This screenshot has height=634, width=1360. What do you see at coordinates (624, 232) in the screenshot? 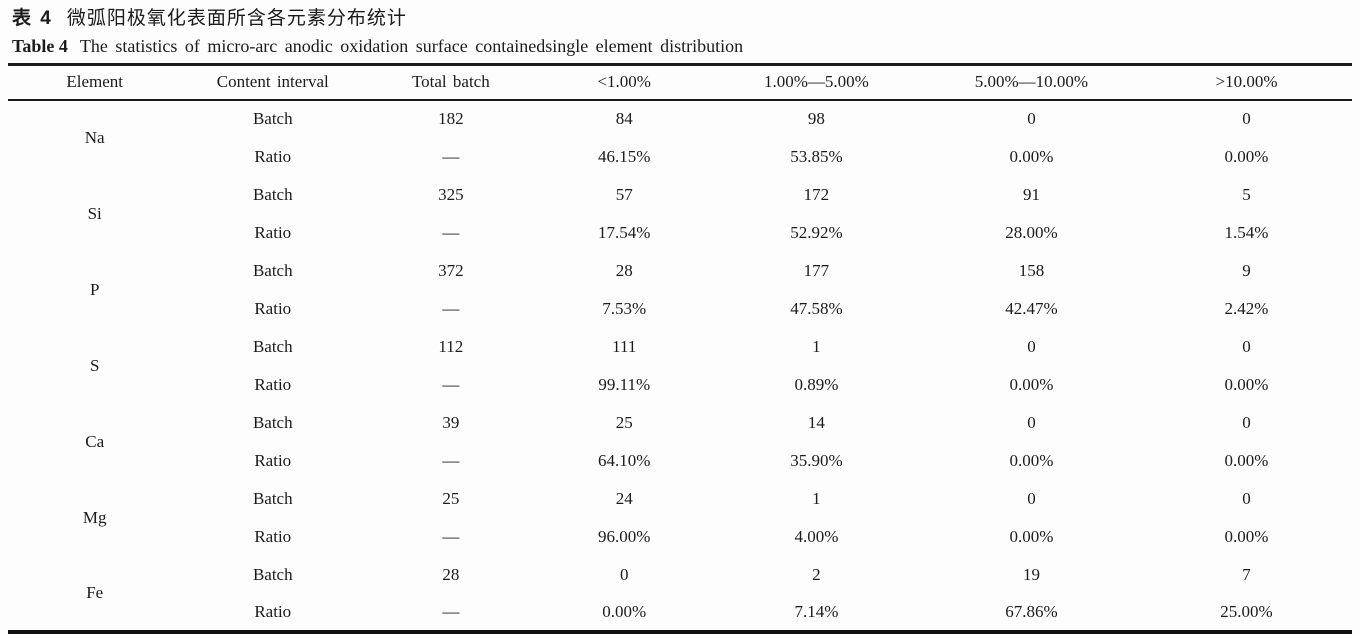
I see `table-cell: 17.54%` at bounding box center [624, 232].